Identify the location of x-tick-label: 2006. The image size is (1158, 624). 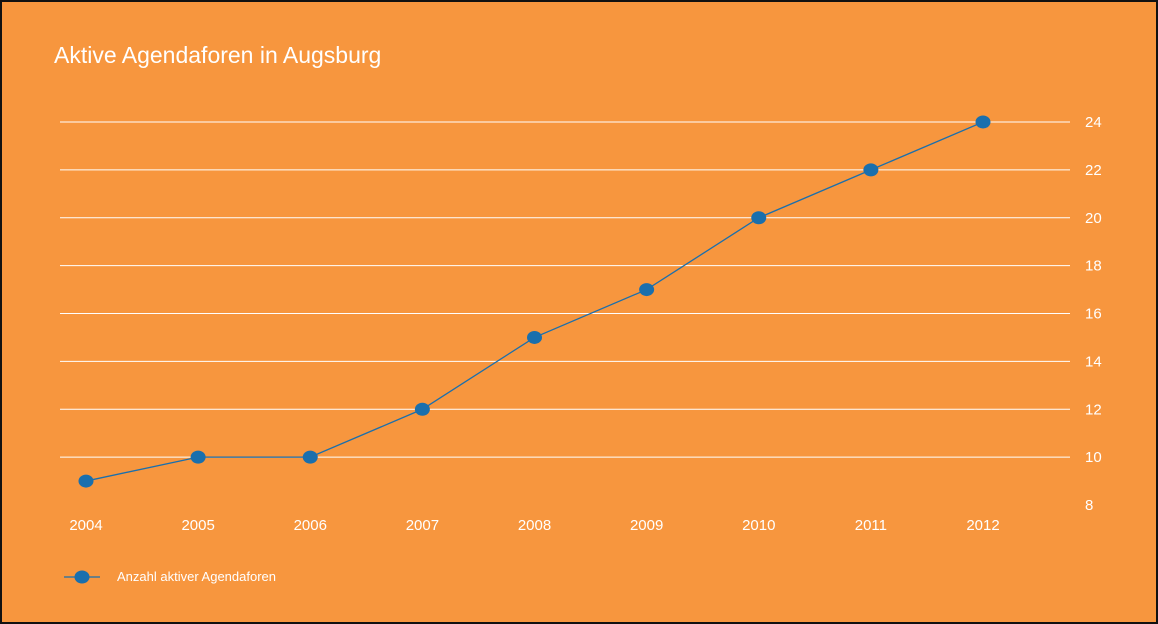
(310, 525).